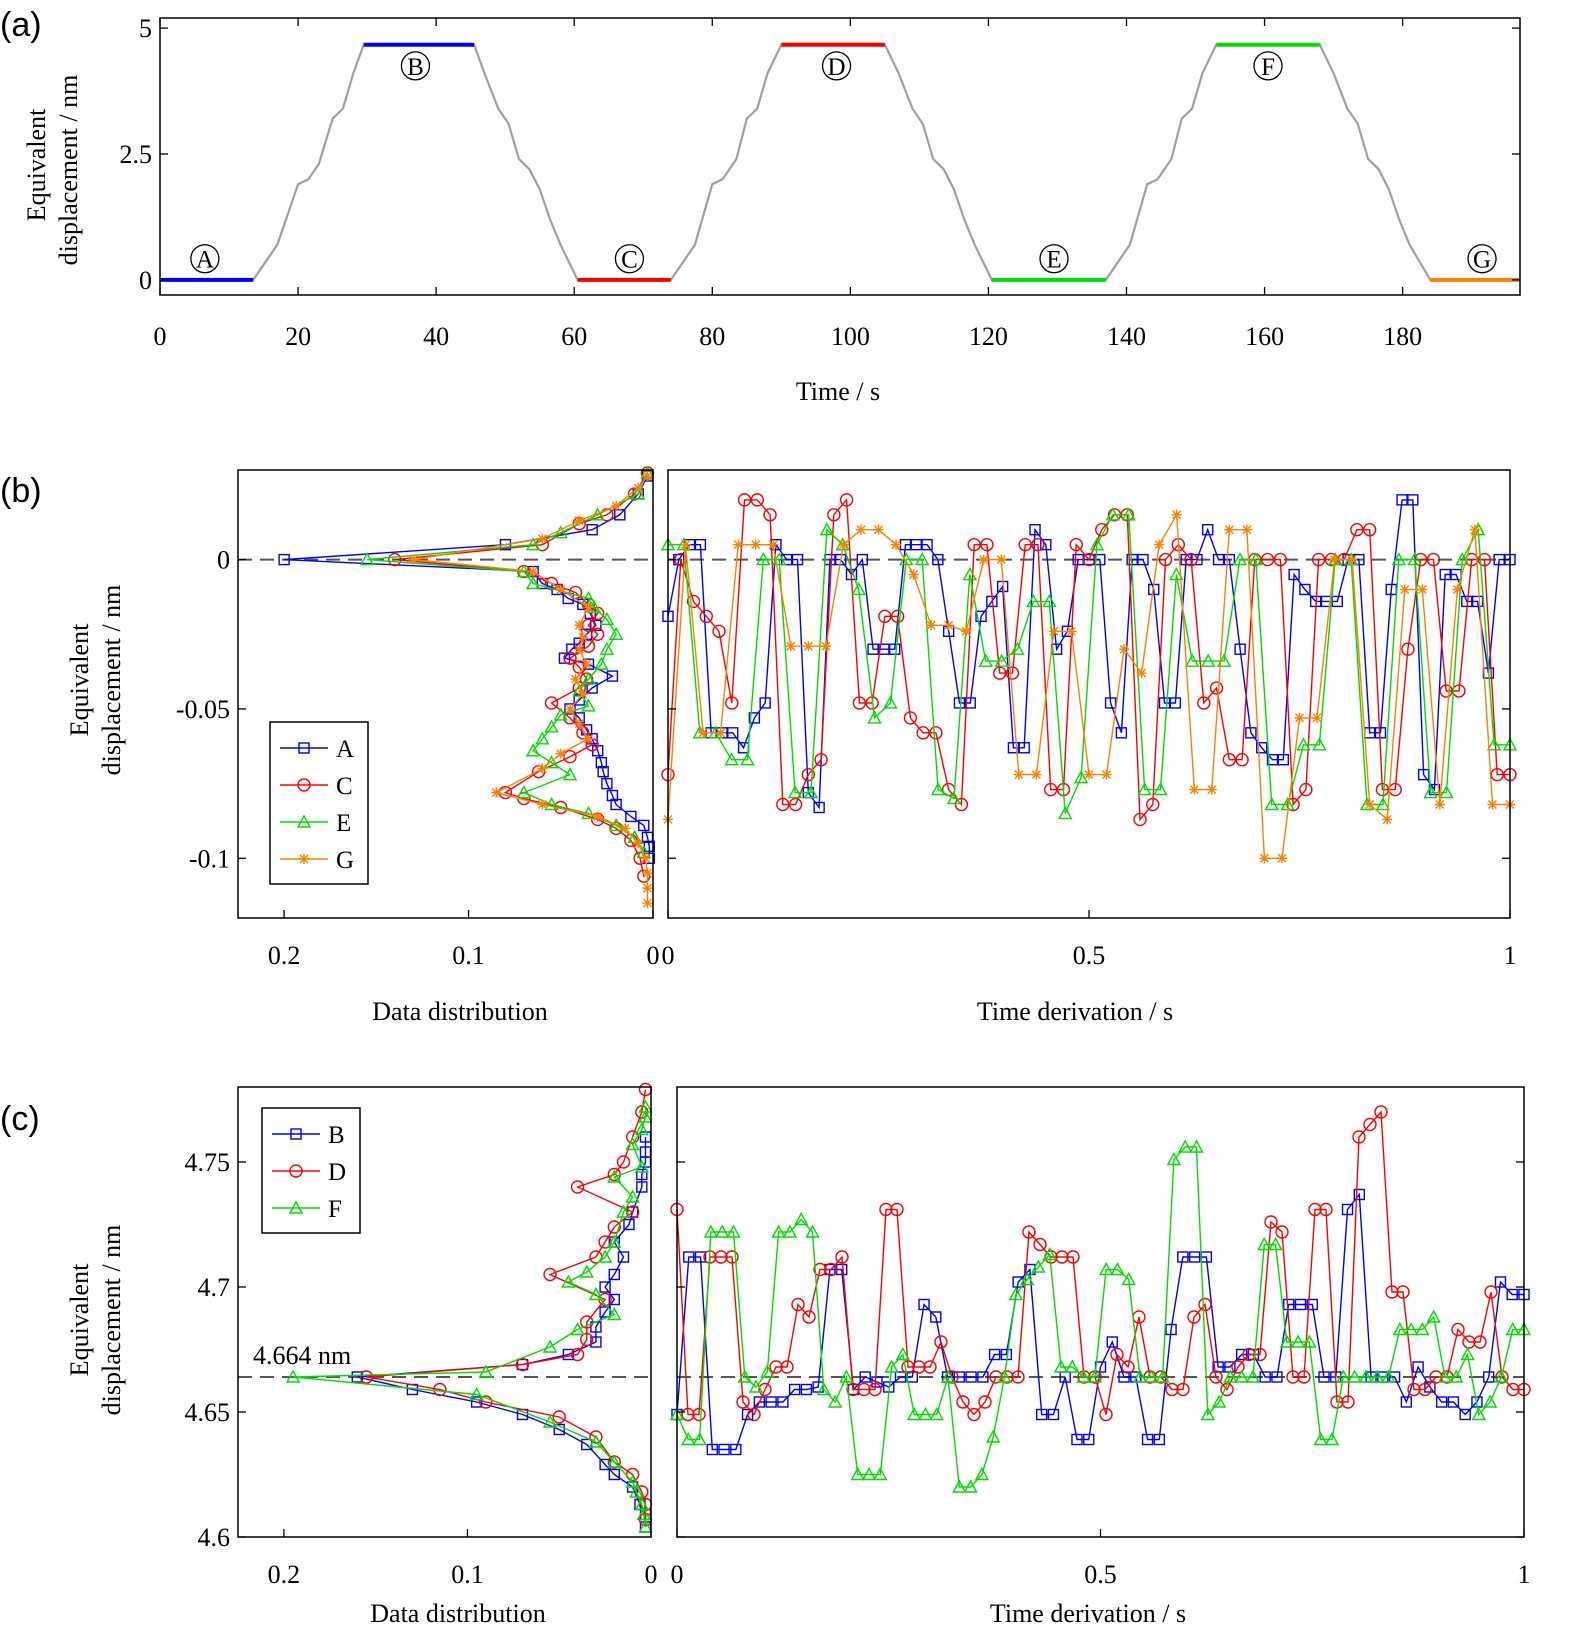 The width and height of the screenshot is (1581, 1628). I want to click on distribution-point-c, so click(597, 634).